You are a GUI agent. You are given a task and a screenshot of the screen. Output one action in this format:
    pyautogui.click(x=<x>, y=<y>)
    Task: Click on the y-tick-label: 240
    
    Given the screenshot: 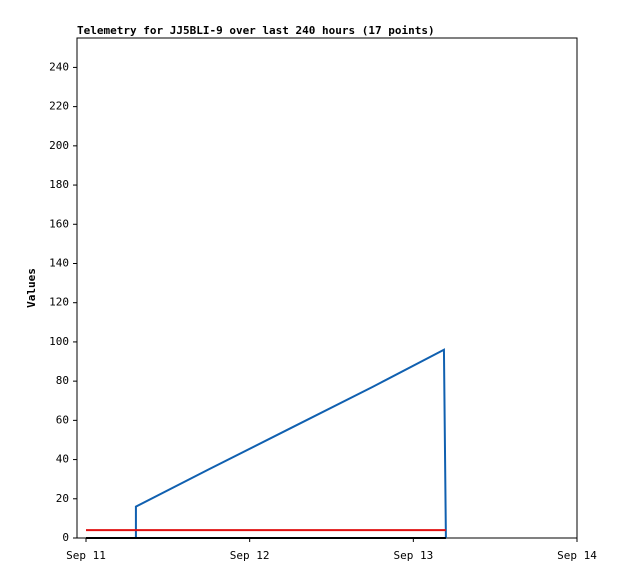 What is the action you would take?
    pyautogui.click(x=59, y=66)
    